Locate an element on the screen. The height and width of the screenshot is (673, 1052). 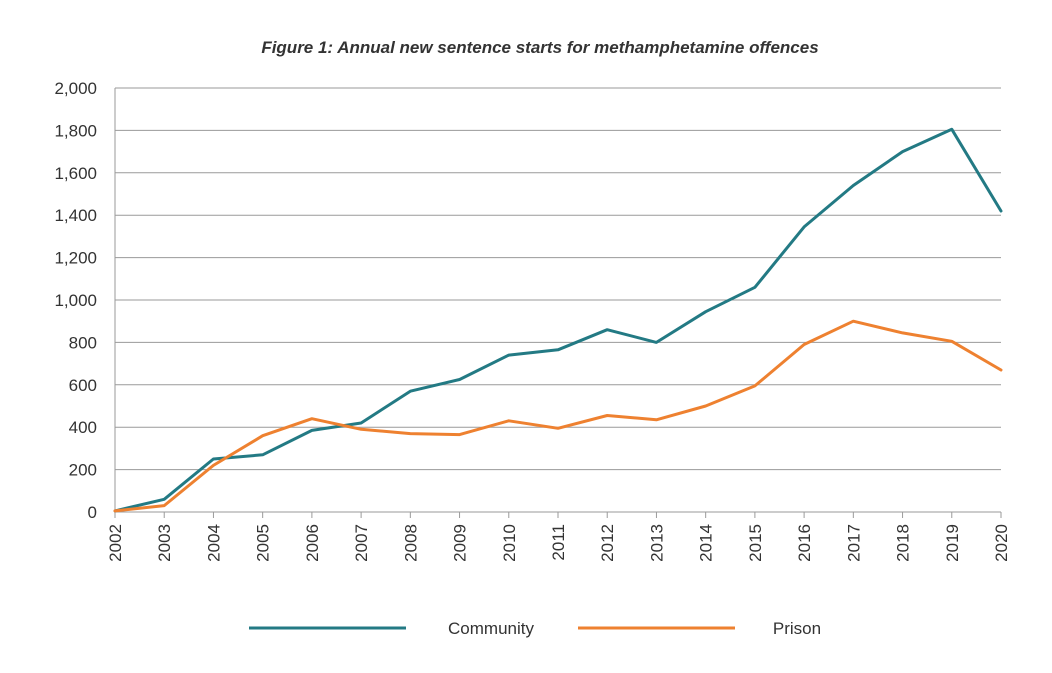
x-tick-label: 2020 is located at coordinates (1001, 543).